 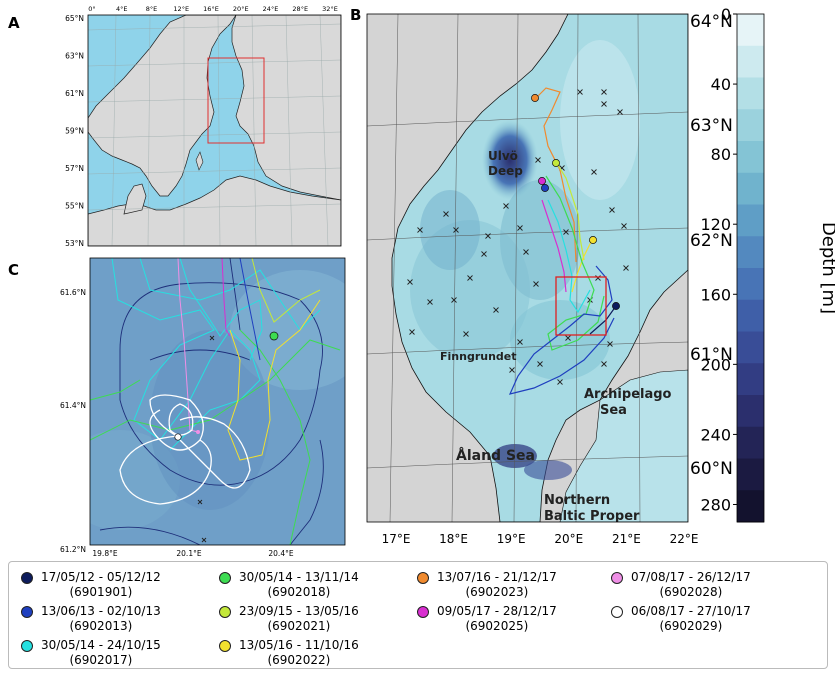 I want to click on panel-a-lon-tick: 20°E, so click(x=241, y=9).